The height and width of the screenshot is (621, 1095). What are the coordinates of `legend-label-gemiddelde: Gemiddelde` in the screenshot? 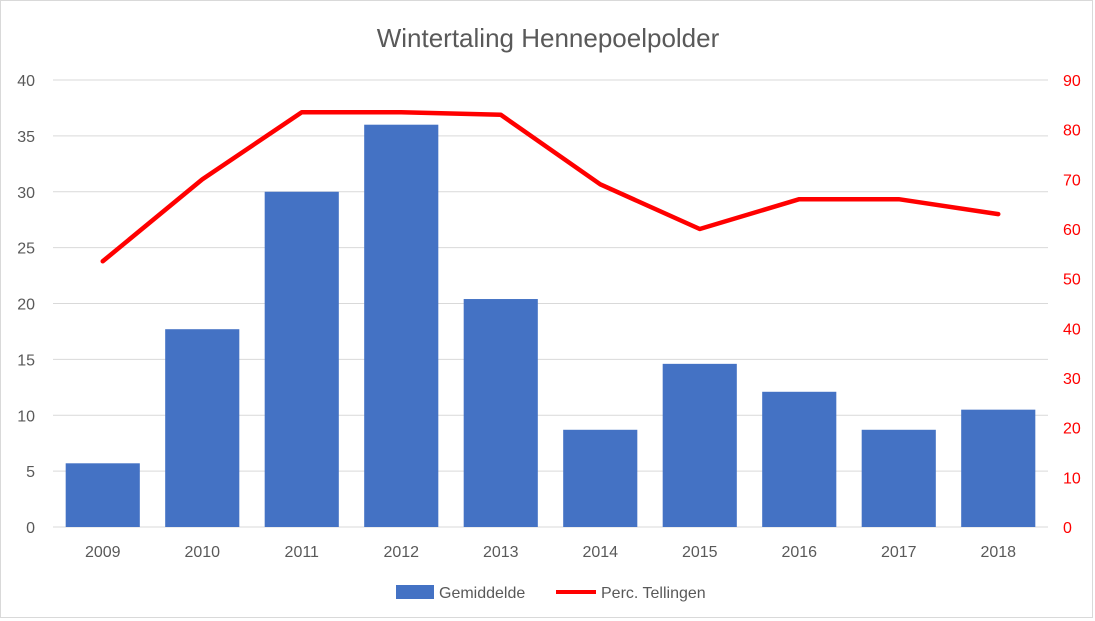 It's located at (482, 593).